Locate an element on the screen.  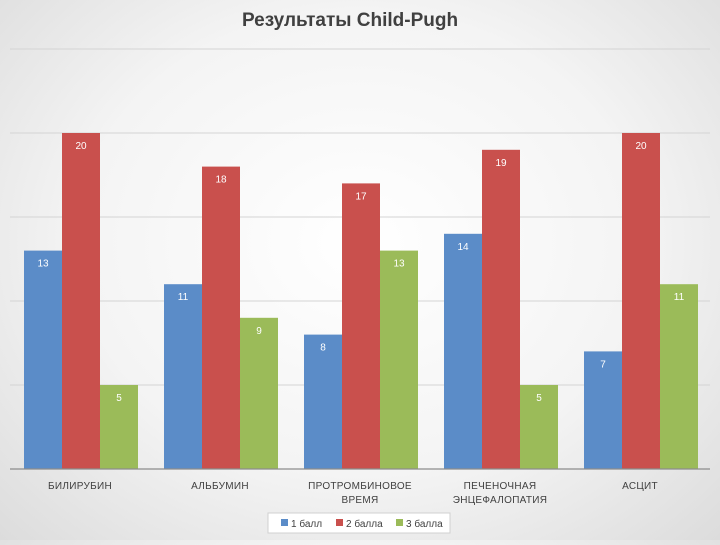
category-label: АЛЬБУМИН is located at coordinates (220, 486).